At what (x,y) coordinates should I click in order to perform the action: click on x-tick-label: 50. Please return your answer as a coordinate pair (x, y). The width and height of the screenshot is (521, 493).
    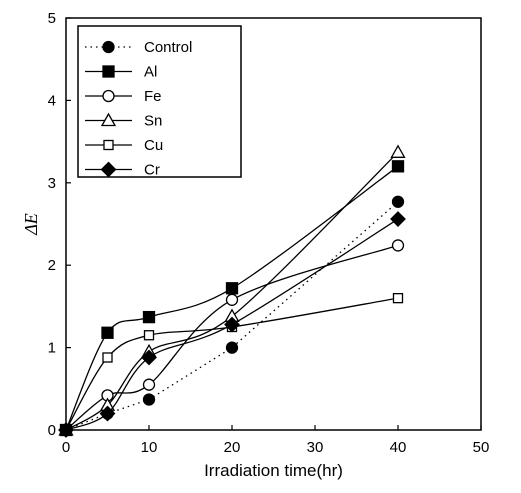
    Looking at the image, I should click on (481, 447).